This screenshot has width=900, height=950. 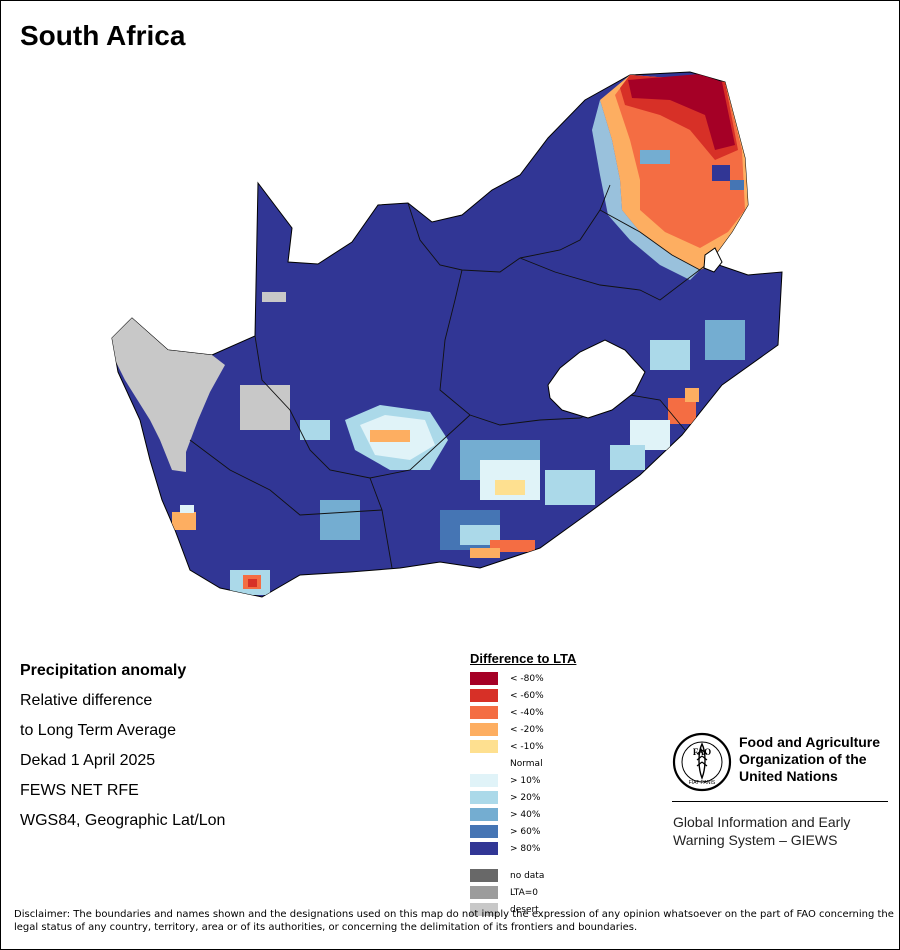 I want to click on fao-logo-icon: FAO FIAT PANIS, so click(x=702, y=762).